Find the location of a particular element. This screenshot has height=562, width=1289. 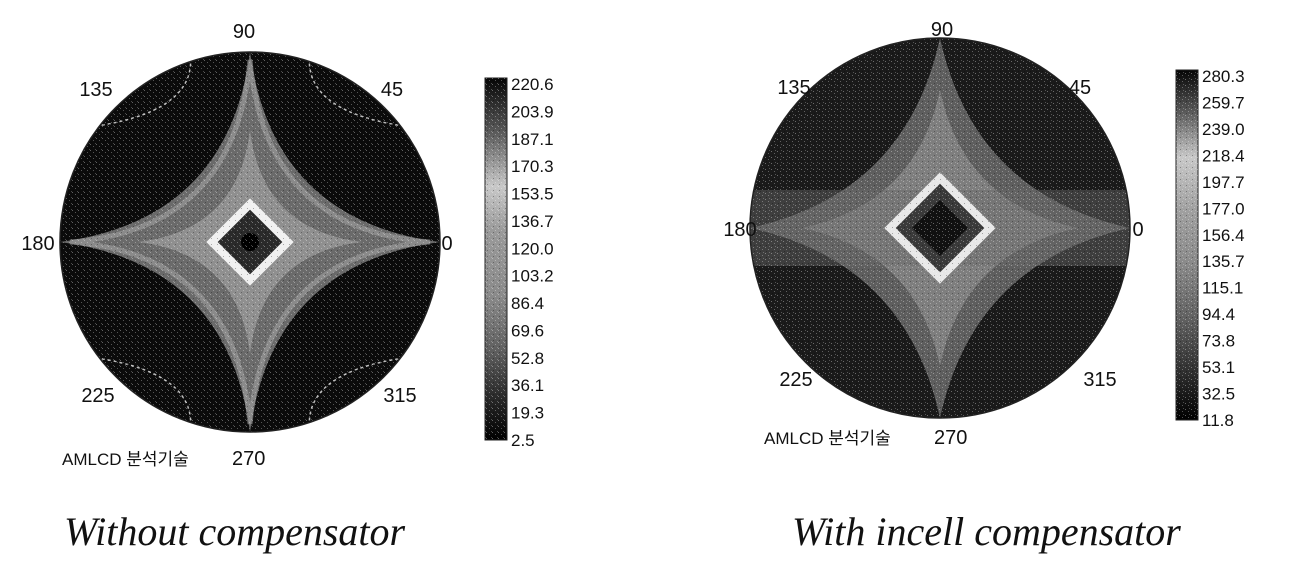

colorbar-tick-label: 52.8 is located at coordinates (527, 358).